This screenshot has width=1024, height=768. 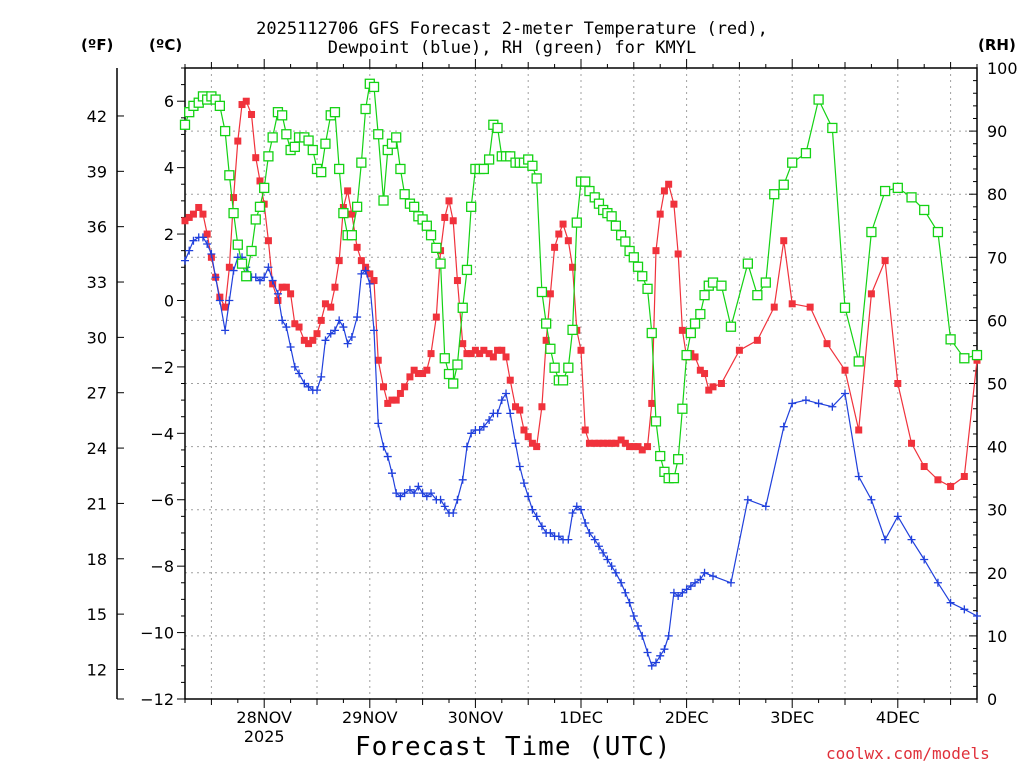 What do you see at coordinates (476, 717) in the screenshot?
I see `x-tick-label: 30NOV` at bounding box center [476, 717].